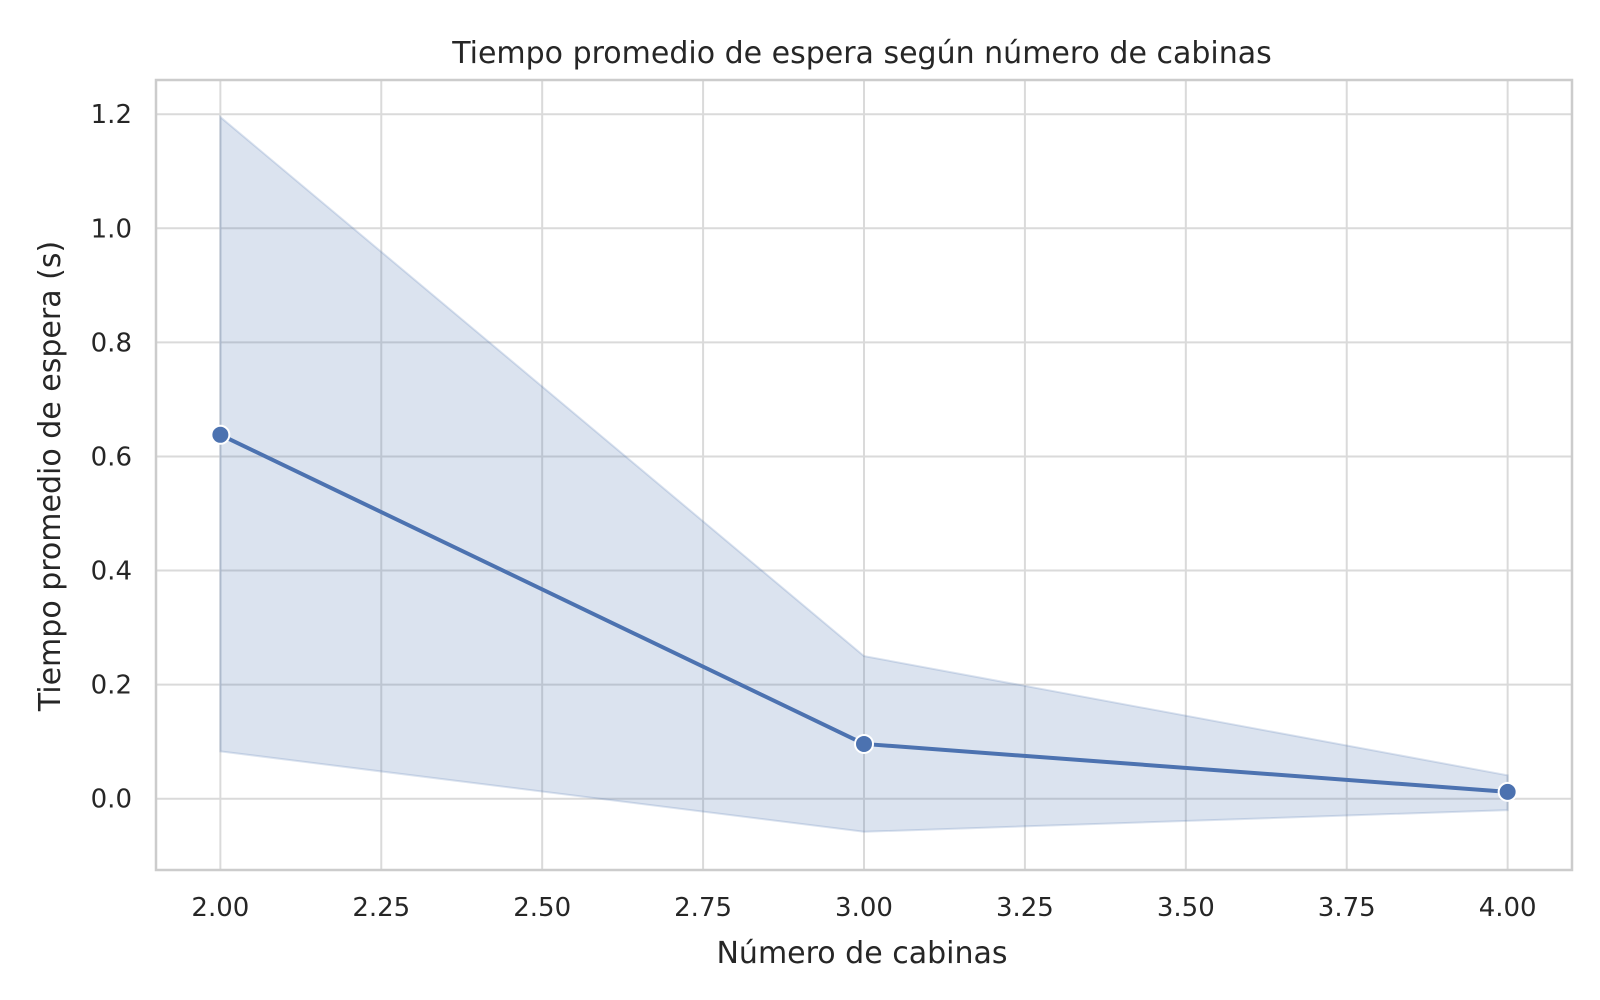 Image resolution: width=1600 pixels, height=1000 pixels. What do you see at coordinates (111, 800) in the screenshot?
I see `y-tick-label: 0.0` at bounding box center [111, 800].